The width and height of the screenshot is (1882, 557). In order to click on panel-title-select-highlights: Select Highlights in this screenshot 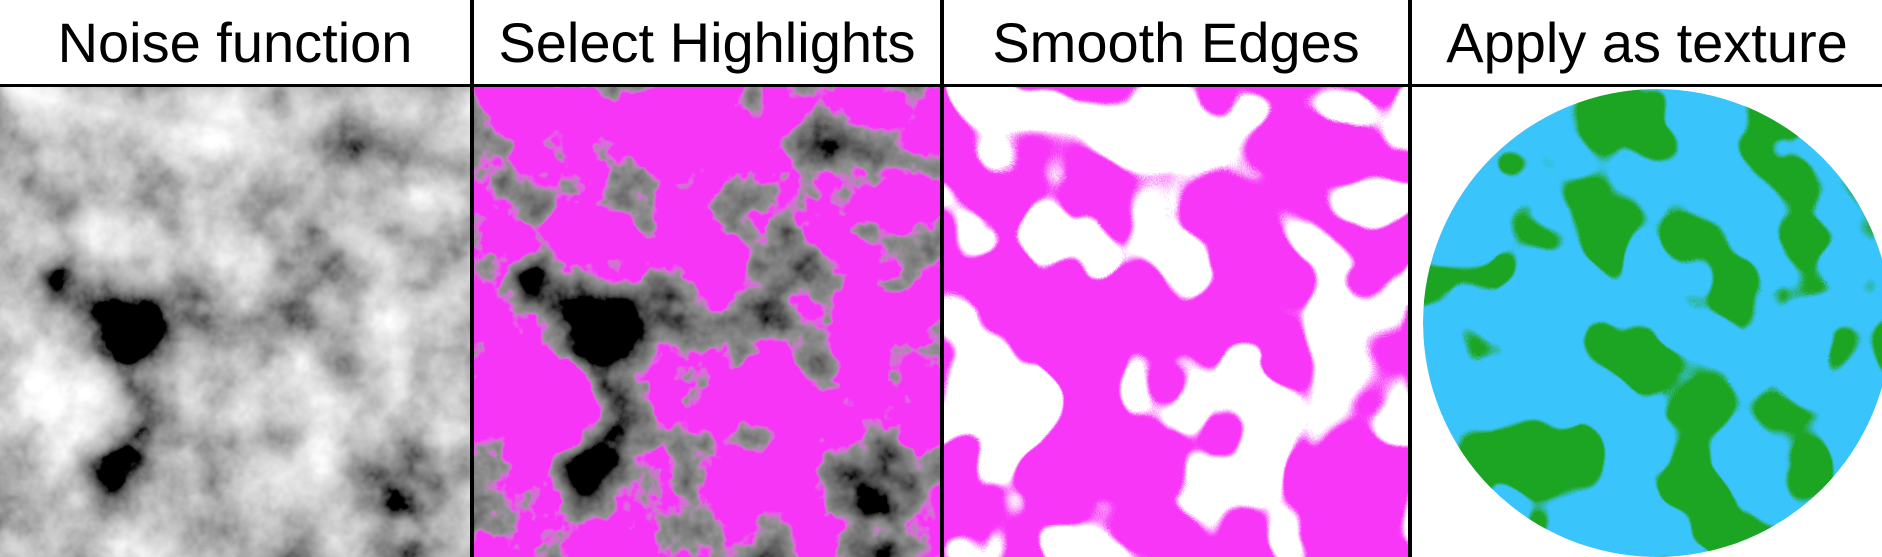, I will do `click(707, 42)`.